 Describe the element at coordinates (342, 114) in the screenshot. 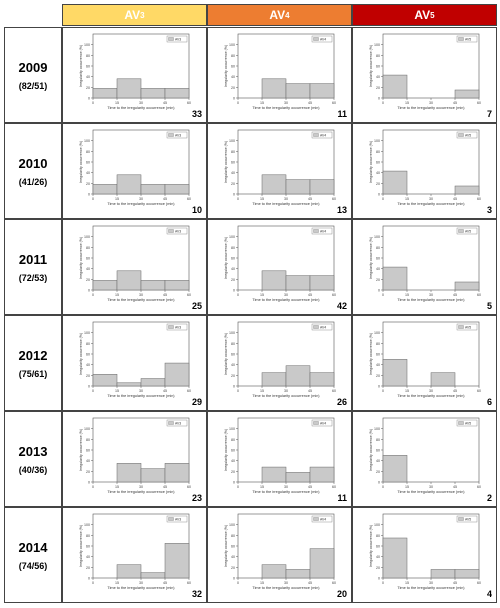

I see `panel-count-label: 11` at that location.